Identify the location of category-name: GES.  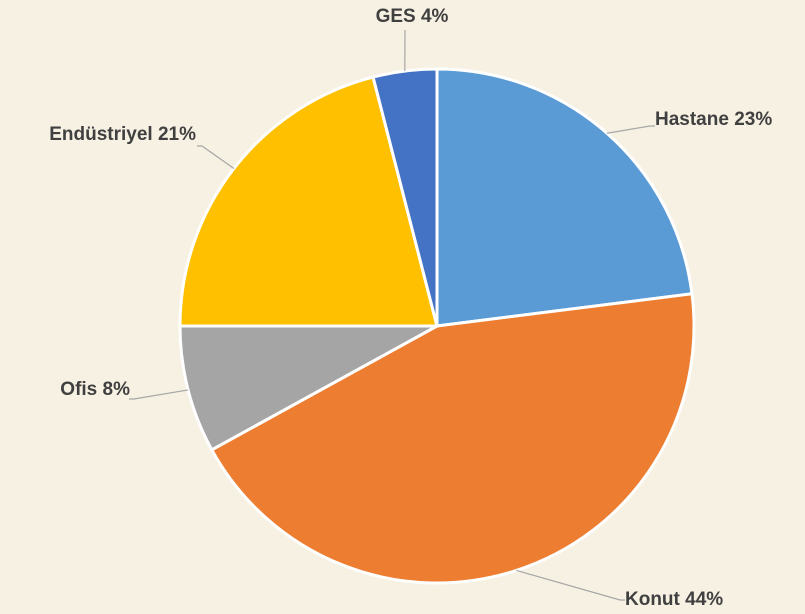
(396, 16).